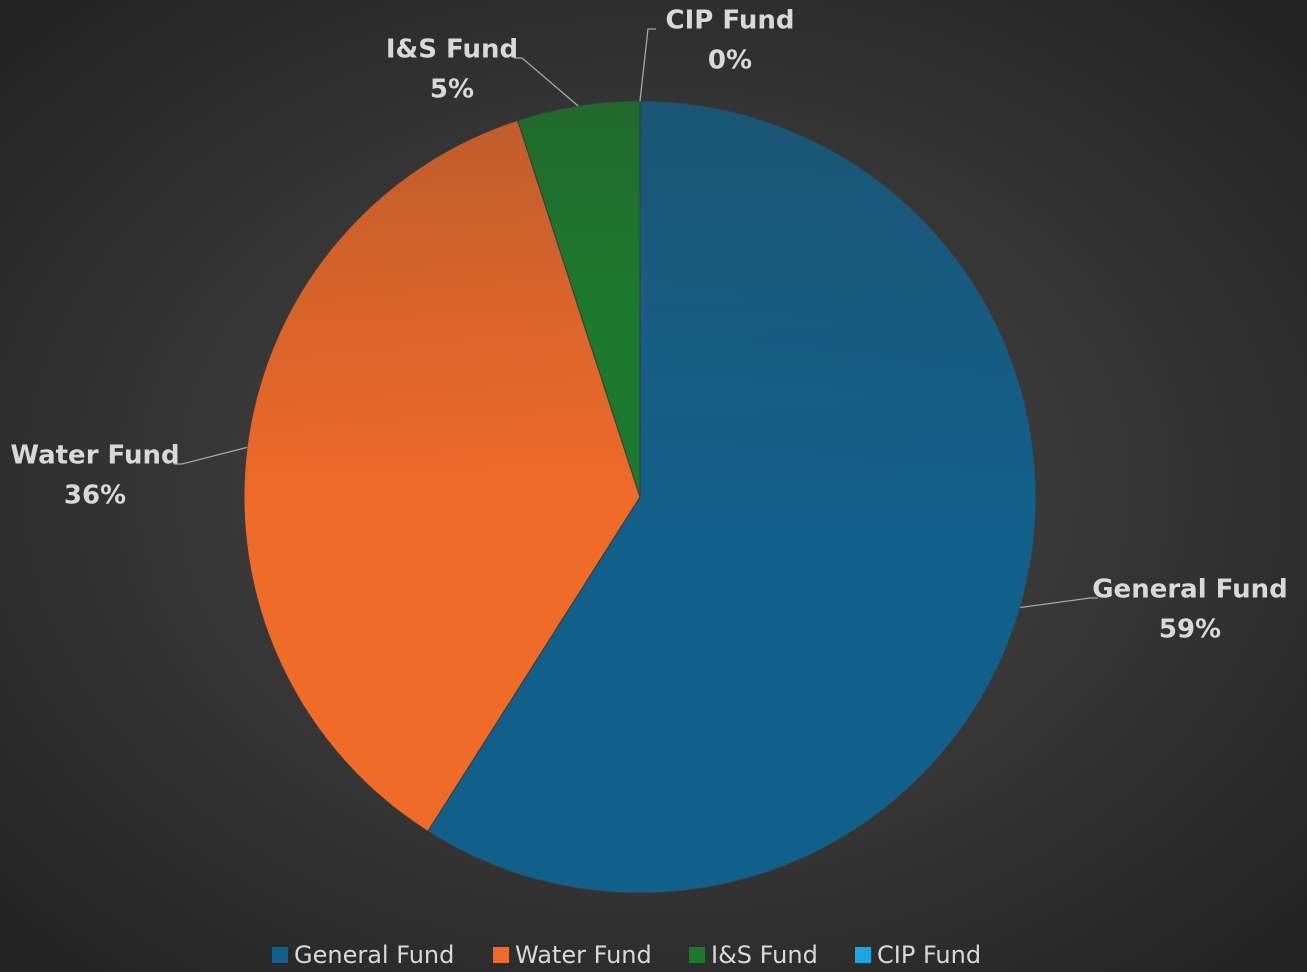 The image size is (1307, 972). I want to click on data-label-name: Water Fund, so click(94, 456).